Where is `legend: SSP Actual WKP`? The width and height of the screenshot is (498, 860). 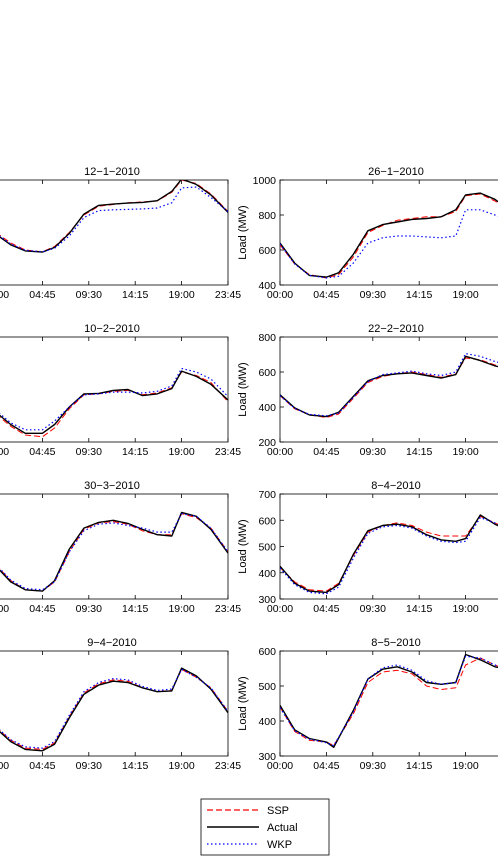 legend: SSP Actual WKP is located at coordinates (265, 827).